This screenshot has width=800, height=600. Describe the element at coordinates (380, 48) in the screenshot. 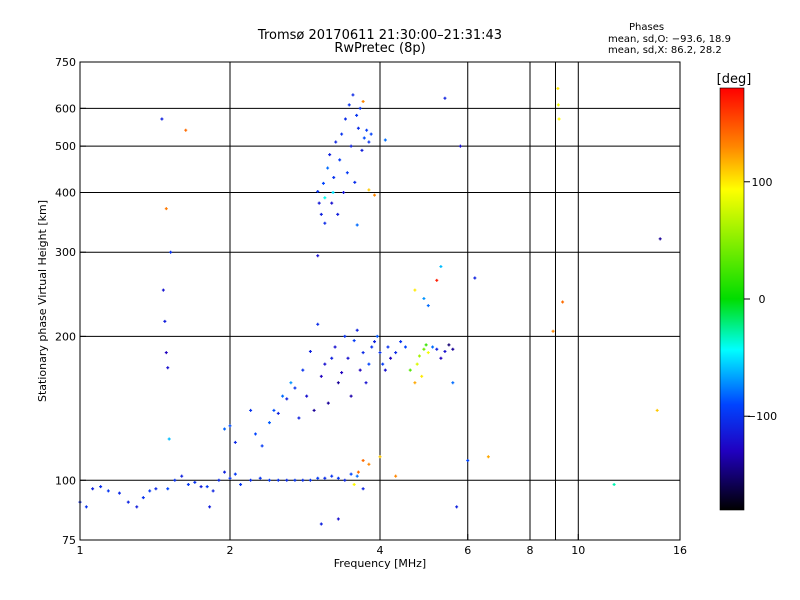

I see `chart-subtitle: RwPretec (8p)` at that location.